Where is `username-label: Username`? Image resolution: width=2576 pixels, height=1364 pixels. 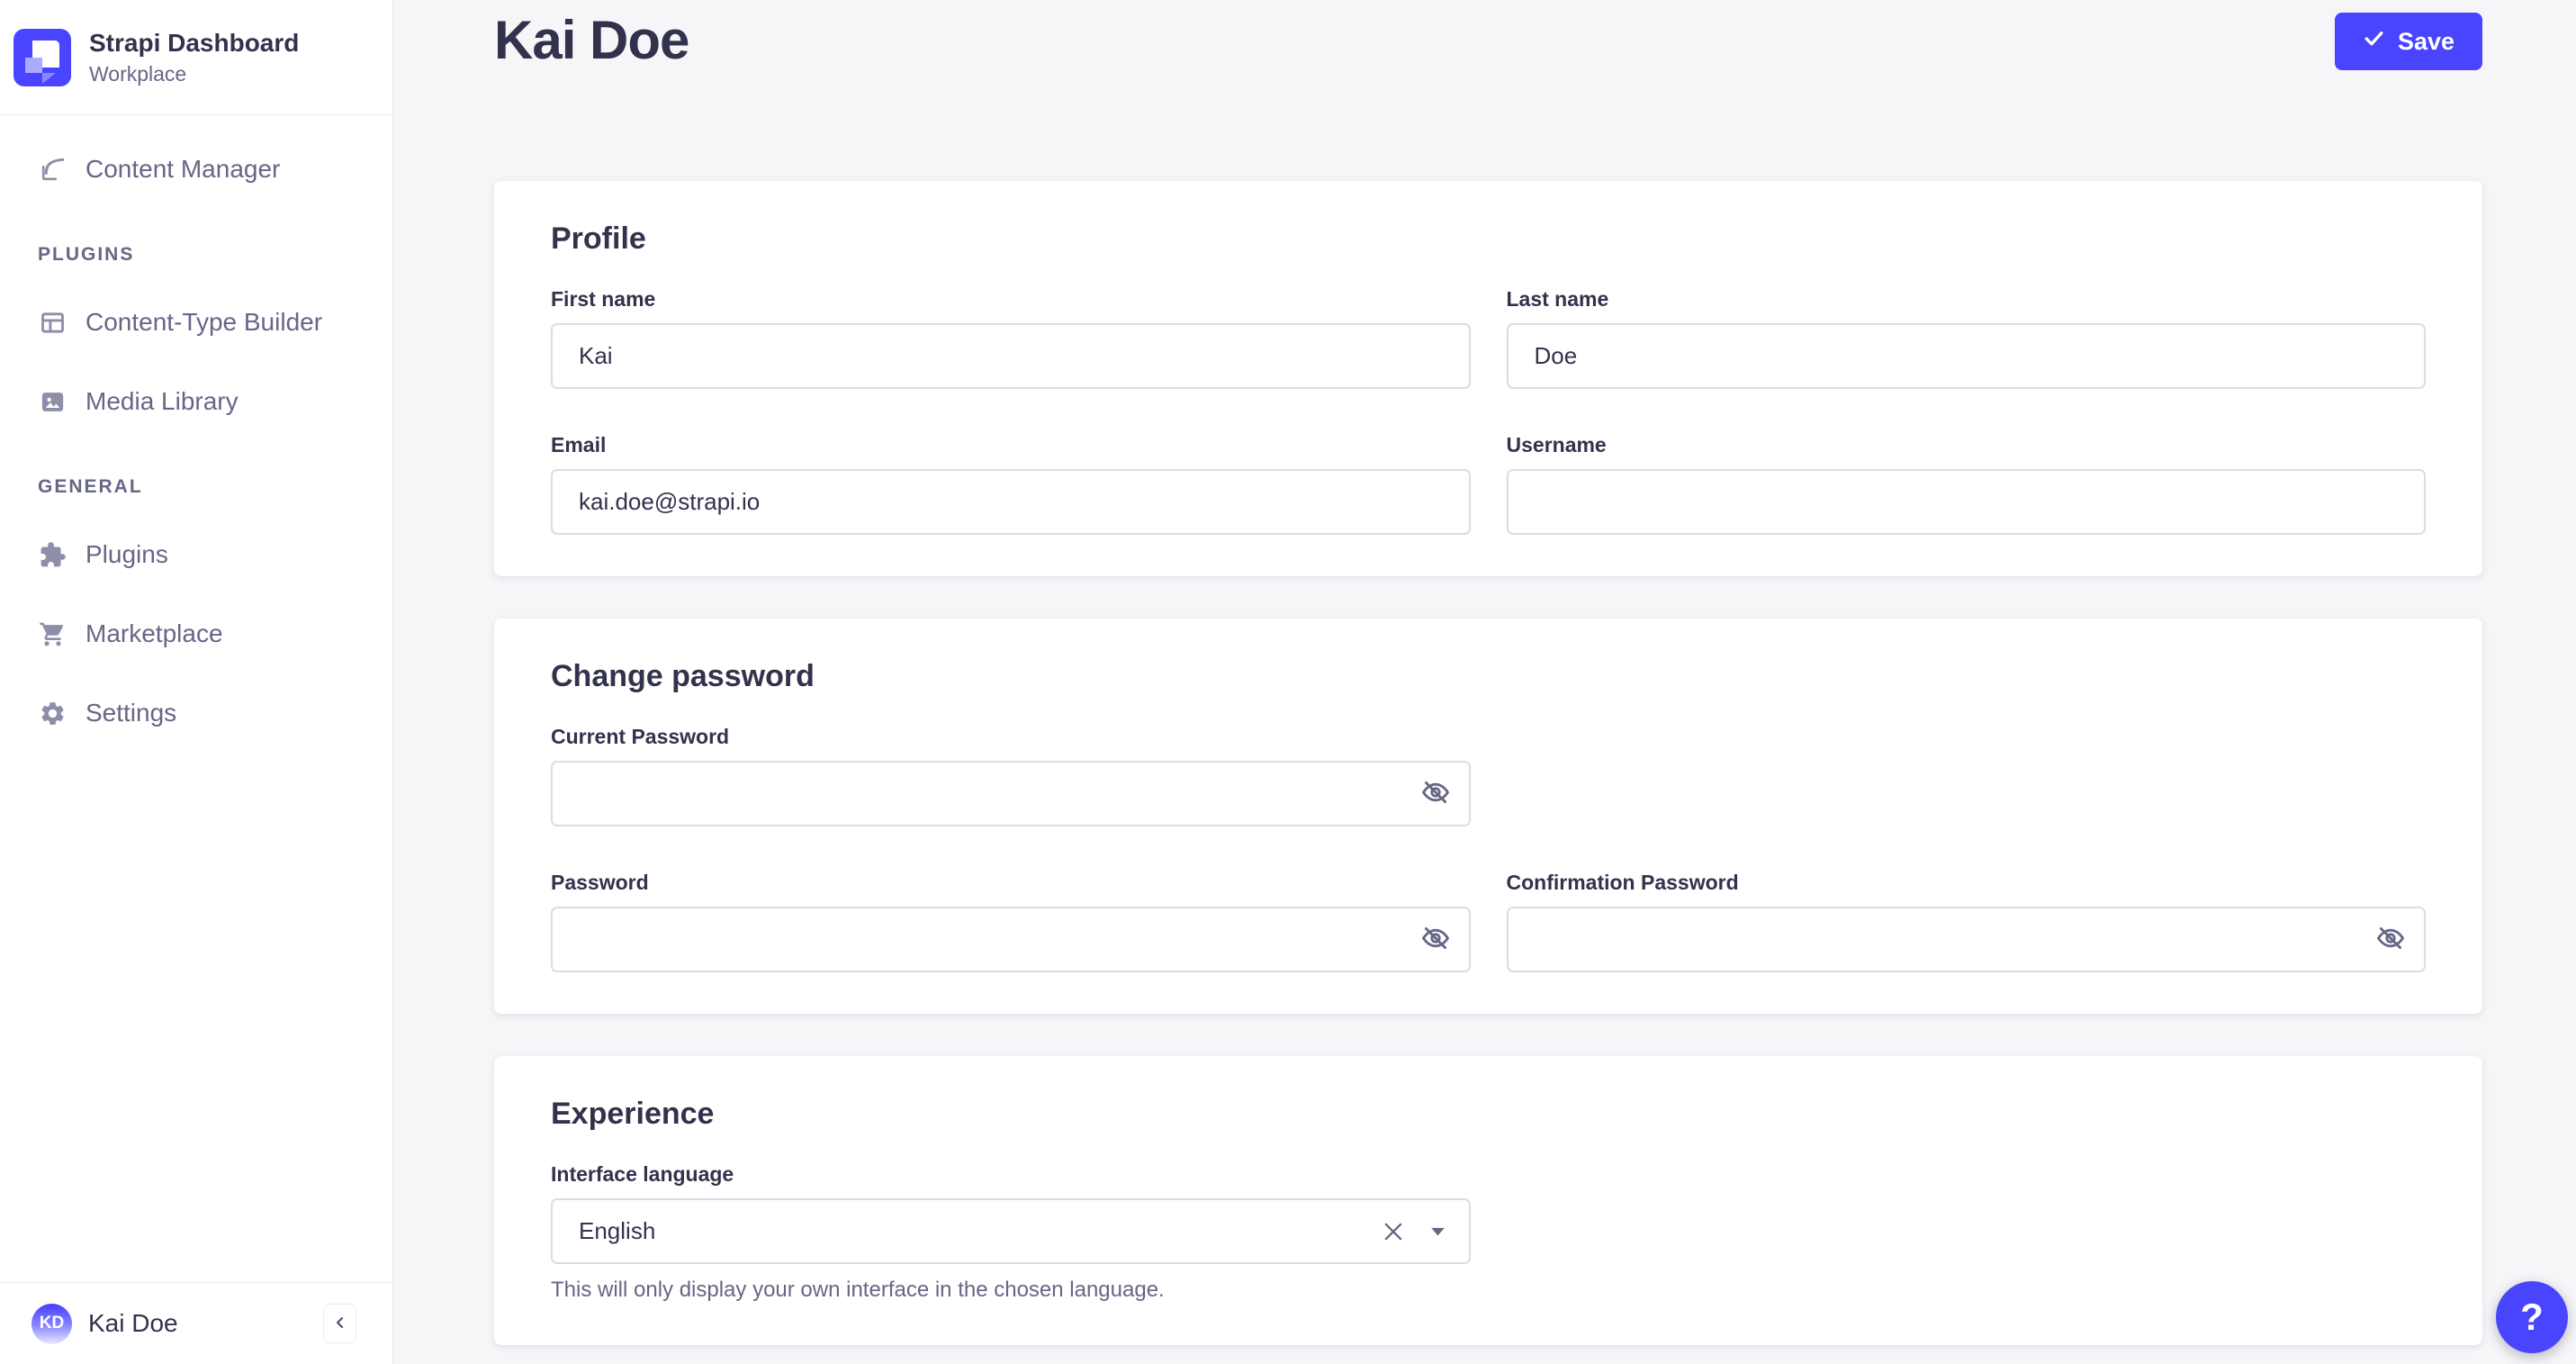
username-label: Username is located at coordinates (1556, 444).